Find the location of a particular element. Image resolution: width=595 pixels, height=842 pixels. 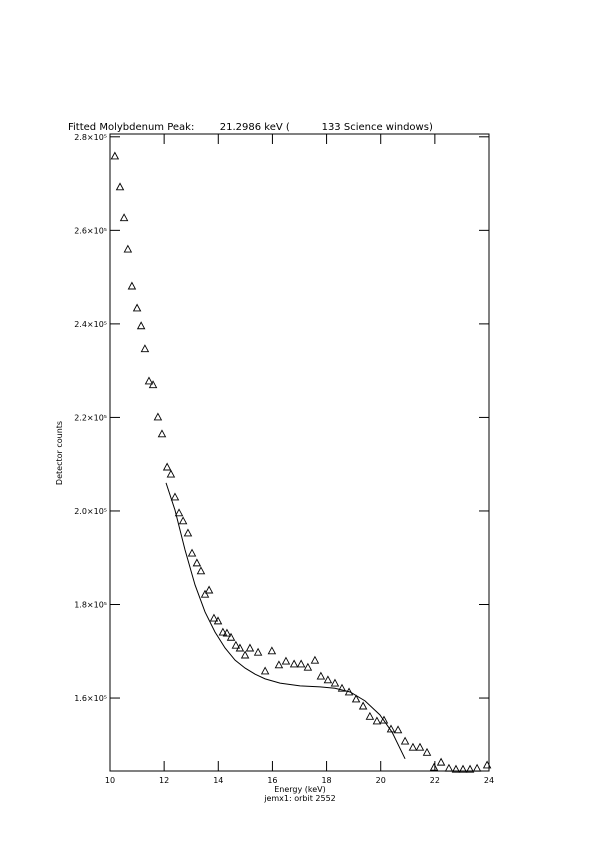

y-tick-label: 1.8×10⁵ is located at coordinates (90, 605).